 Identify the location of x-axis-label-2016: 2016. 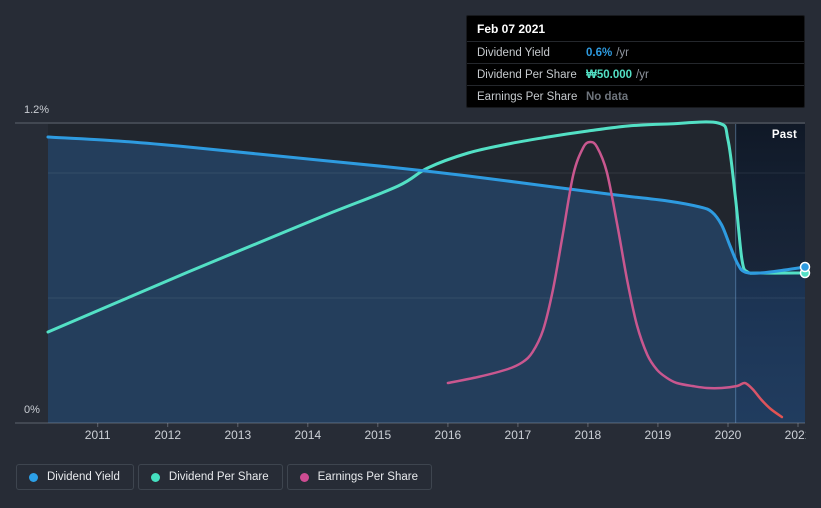
(448, 435).